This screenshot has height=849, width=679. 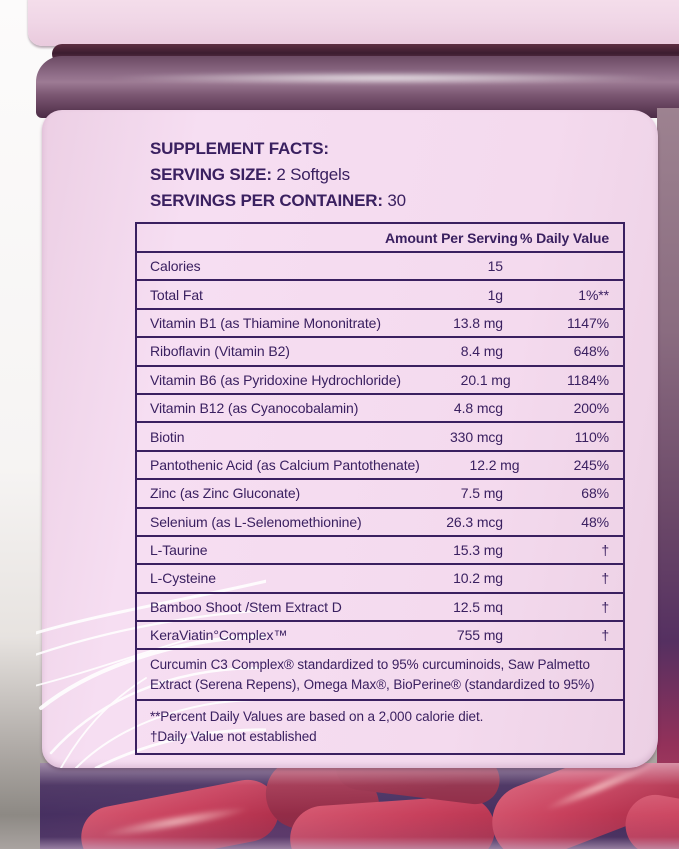 I want to click on table-row: Zinc (as Zinc Gluconate) 7.5 mg 68%, so click(x=380, y=494).